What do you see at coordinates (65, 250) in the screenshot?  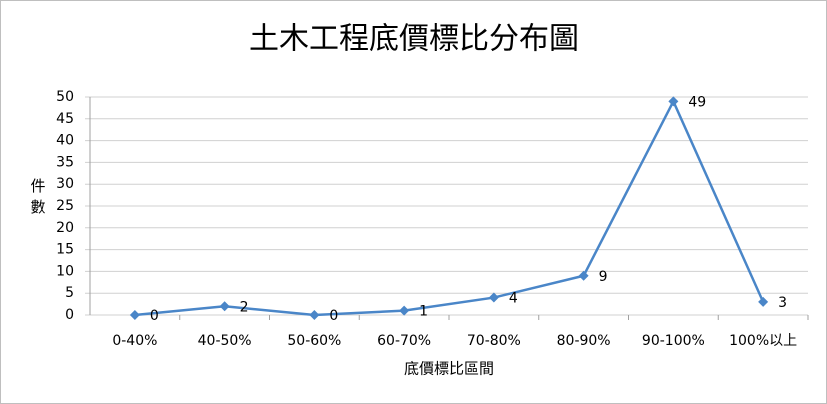 I see `y-tick-label: 15` at bounding box center [65, 250].